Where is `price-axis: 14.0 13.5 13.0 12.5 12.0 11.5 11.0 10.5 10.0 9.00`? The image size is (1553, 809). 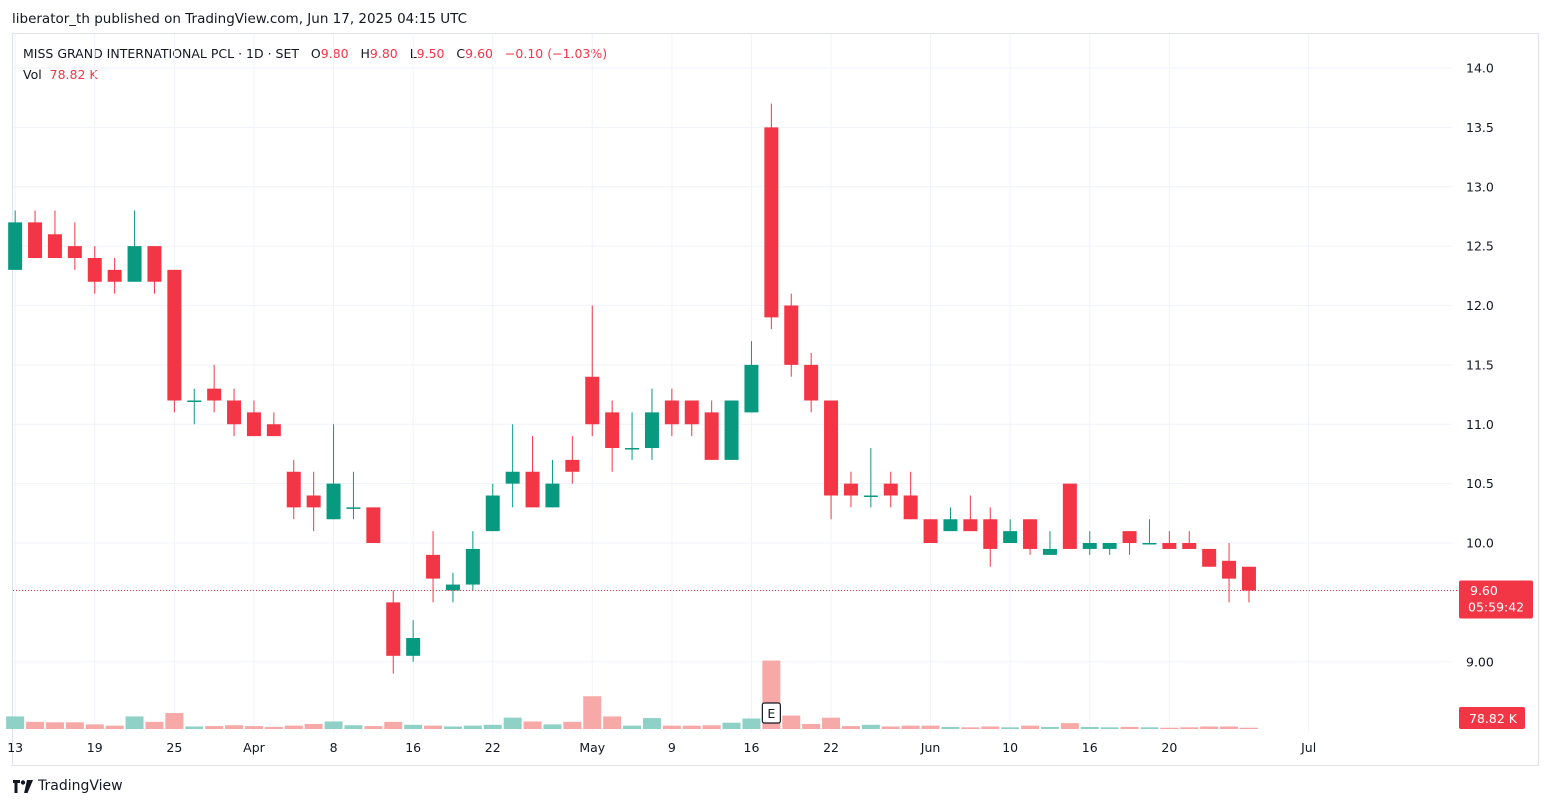
price-axis: 14.0 13.5 13.0 12.5 12.0 11.5 11.0 10.5 10.0 9.00 is located at coordinates (1480, 365).